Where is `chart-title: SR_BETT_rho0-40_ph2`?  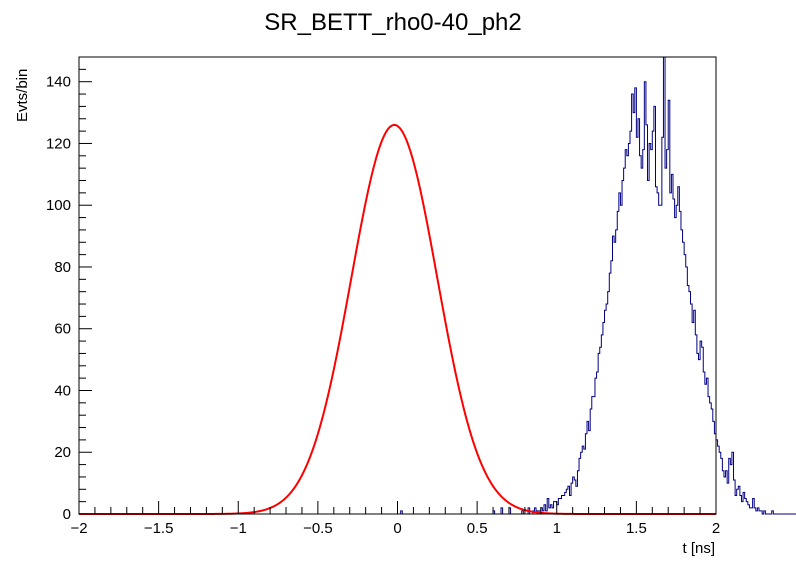 chart-title: SR_BETT_rho0-40_ph2 is located at coordinates (392, 22).